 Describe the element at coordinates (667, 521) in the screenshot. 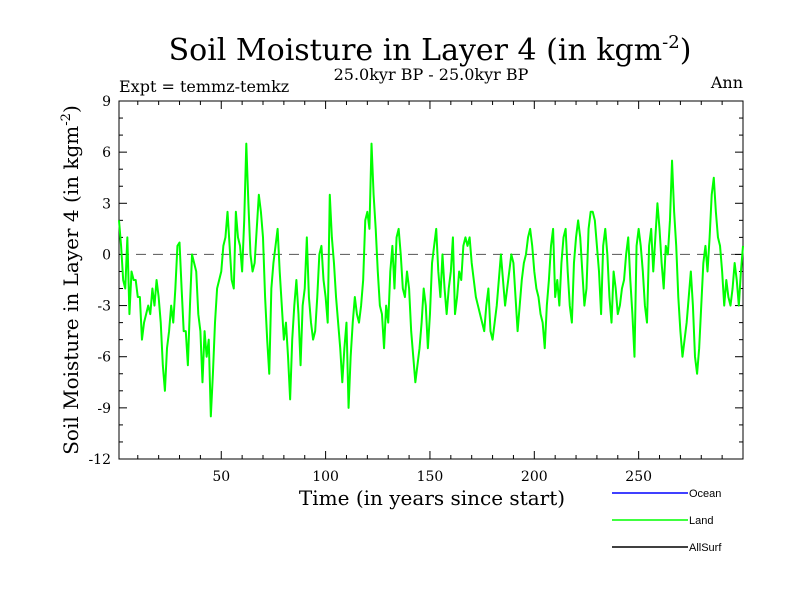

I see `legend: Ocean Land AllSurf` at that location.